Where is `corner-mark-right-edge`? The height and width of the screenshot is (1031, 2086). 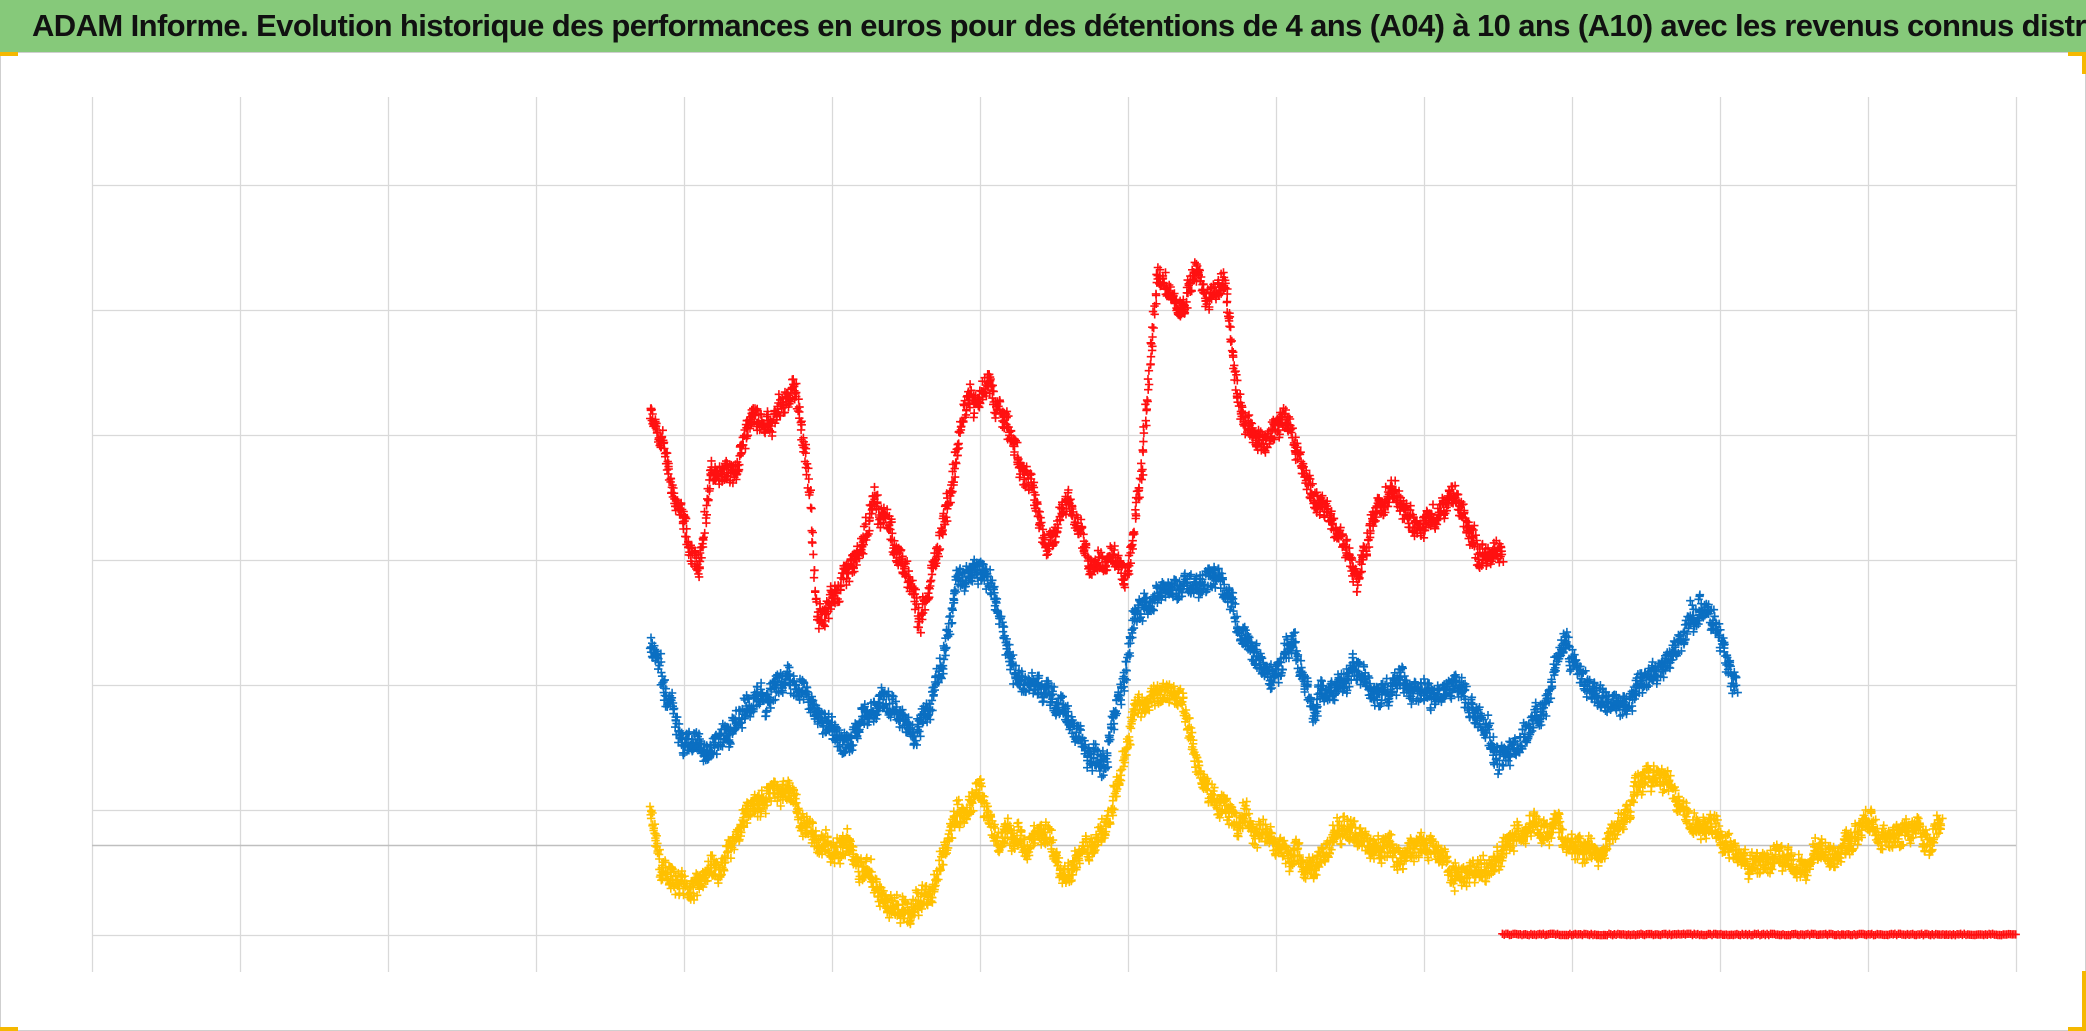
corner-mark-right-edge is located at coordinates (2084, 63).